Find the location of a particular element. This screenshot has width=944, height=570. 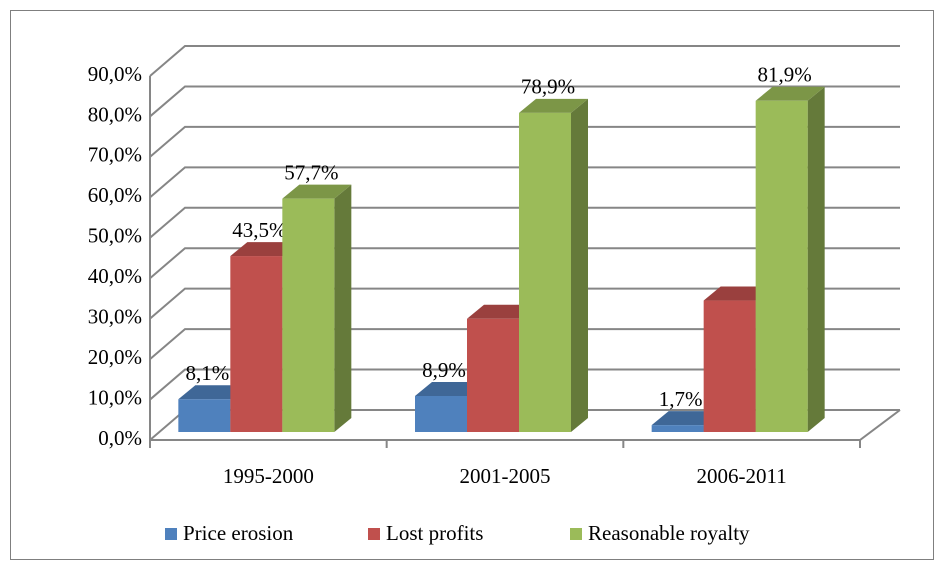

y-tick-label: 40,0% is located at coordinates (115, 276).